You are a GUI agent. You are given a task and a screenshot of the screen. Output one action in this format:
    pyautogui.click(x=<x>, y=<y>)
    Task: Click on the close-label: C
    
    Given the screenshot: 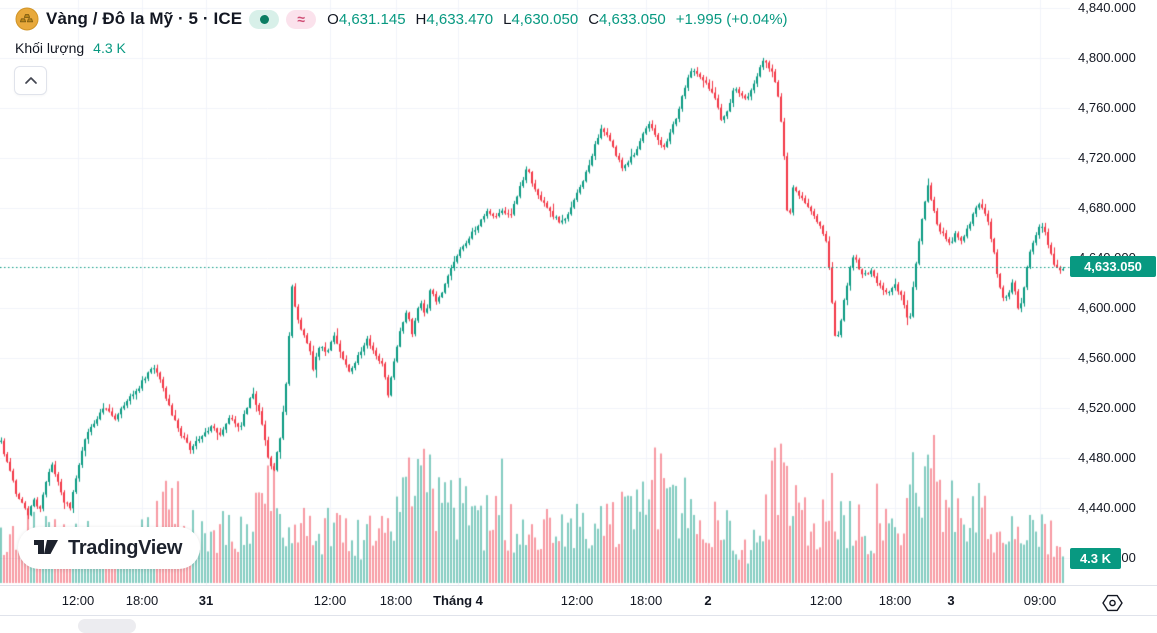 What is the action you would take?
    pyautogui.click(x=594, y=19)
    